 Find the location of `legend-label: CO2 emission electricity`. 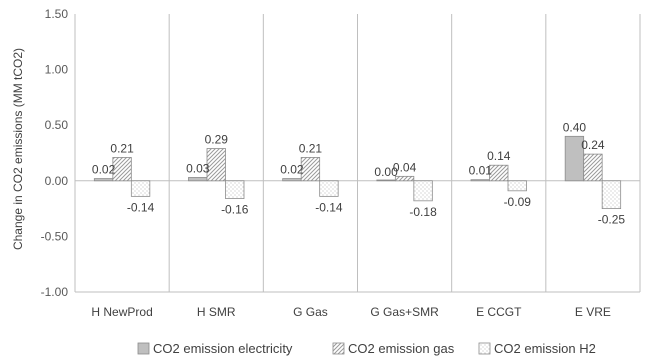

legend-label: CO2 emission electricity is located at coordinates (223, 348).